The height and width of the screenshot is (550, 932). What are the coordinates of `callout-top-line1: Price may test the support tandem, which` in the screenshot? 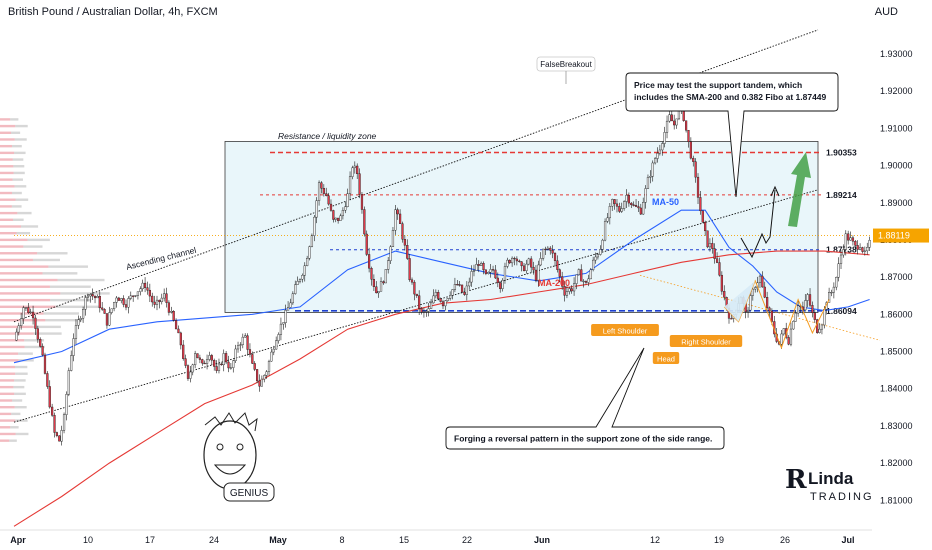 It's located at (718, 85).